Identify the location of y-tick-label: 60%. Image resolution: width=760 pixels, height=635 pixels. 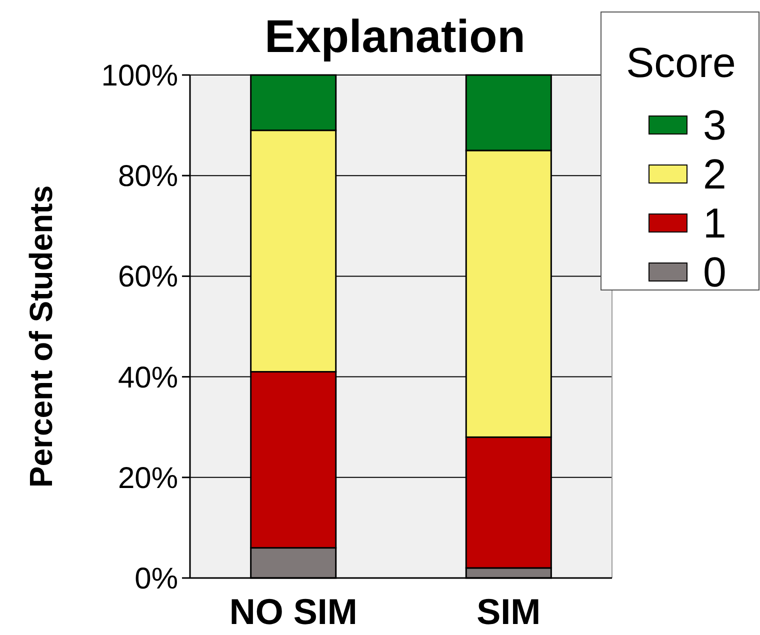
(148, 277).